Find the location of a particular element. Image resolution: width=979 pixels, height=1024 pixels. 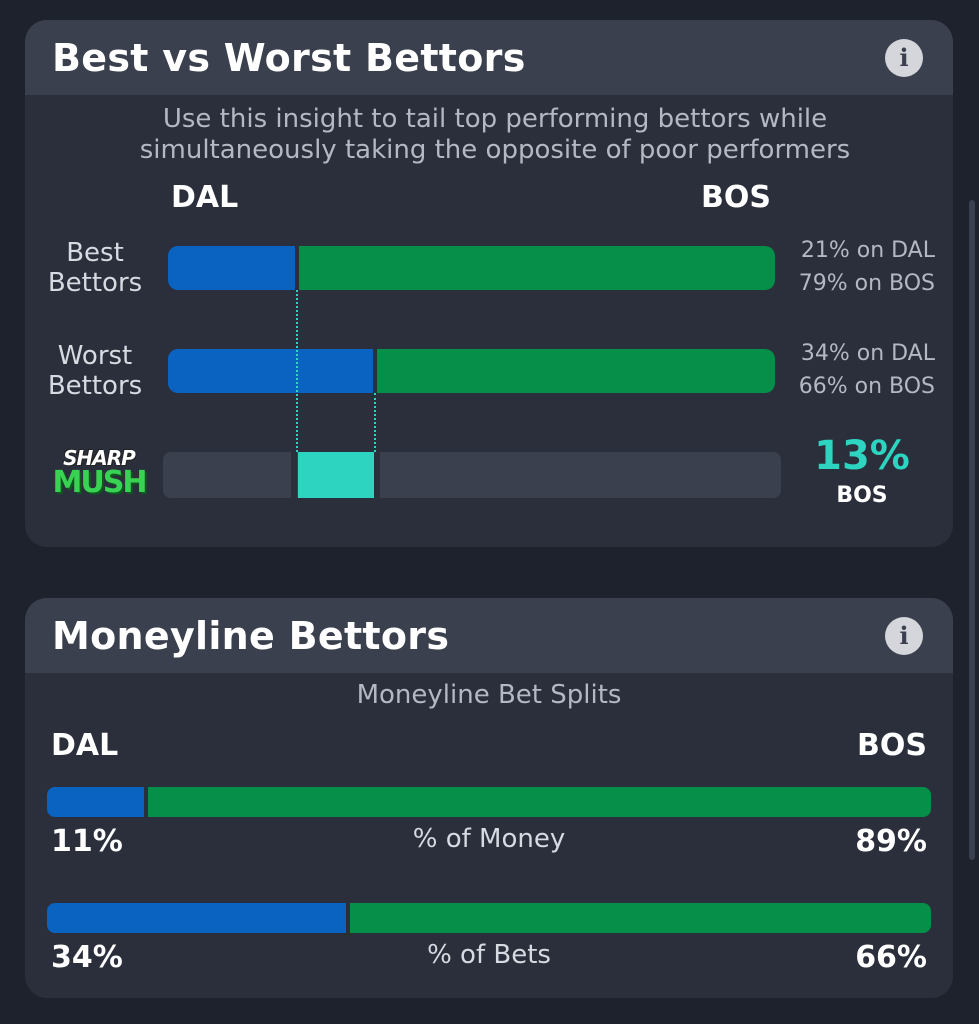

money-bos-percent: 89% is located at coordinates (891, 841).